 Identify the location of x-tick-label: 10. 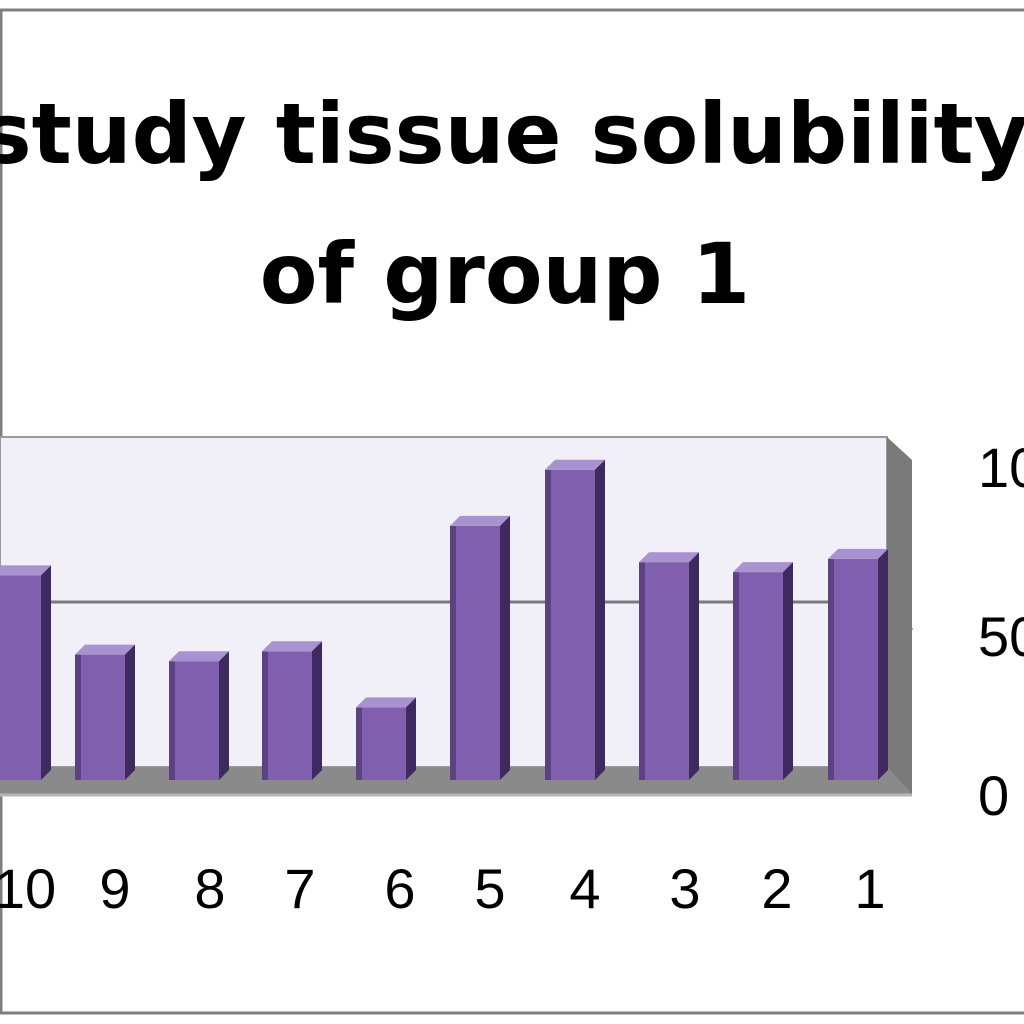
(28, 888).